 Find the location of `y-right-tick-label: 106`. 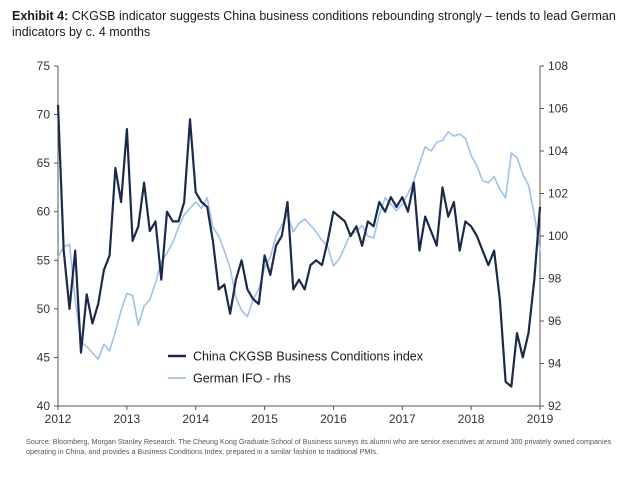

y-right-tick-label: 106 is located at coordinates (558, 109).